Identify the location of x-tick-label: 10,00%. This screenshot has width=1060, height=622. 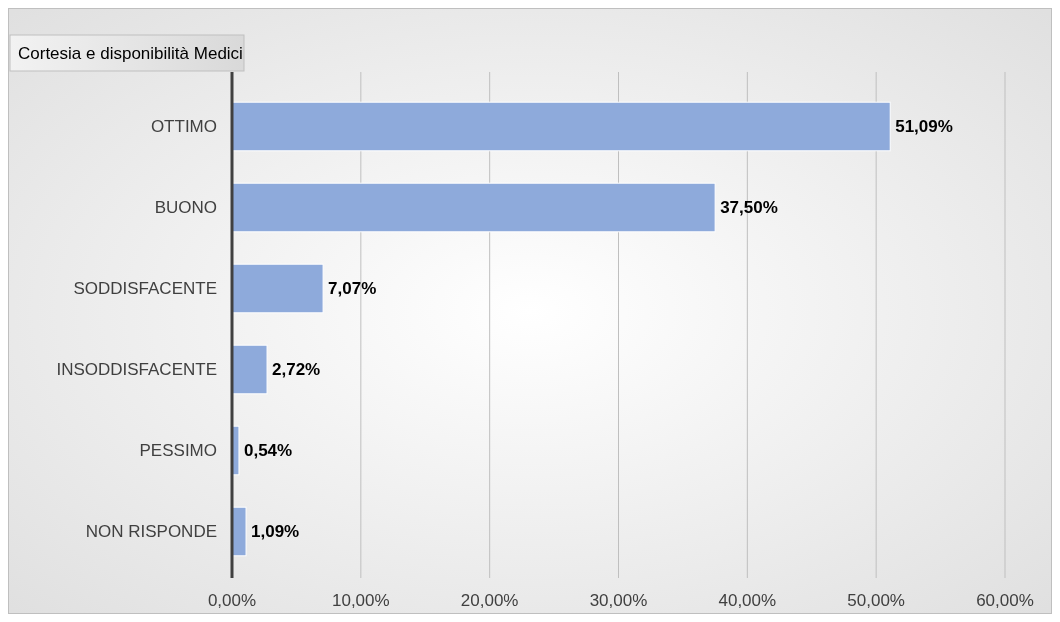
(361, 600).